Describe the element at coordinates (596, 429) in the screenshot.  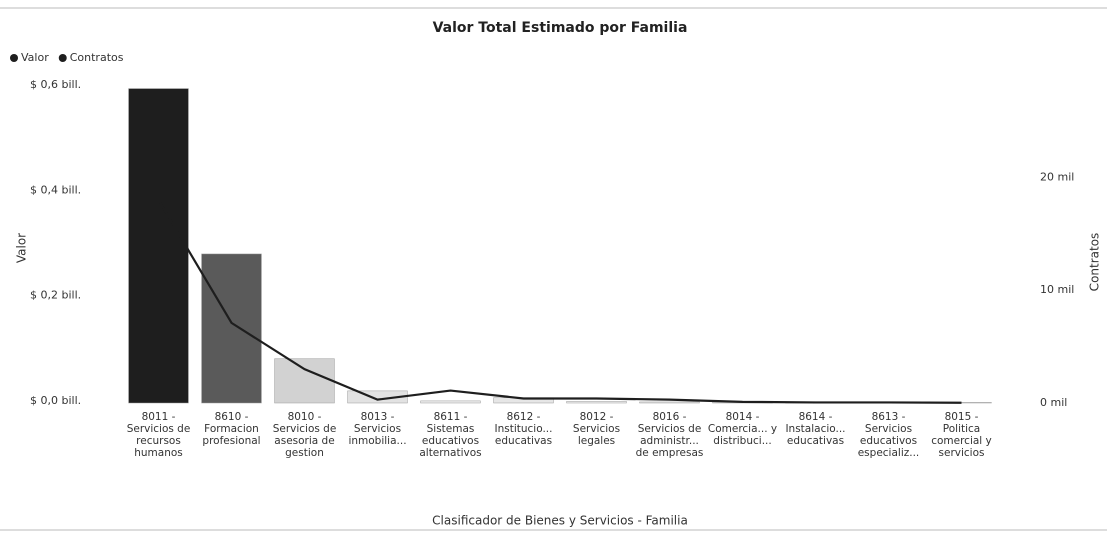
I see `x-tick-label: 8012 - Servicios legales` at that location.